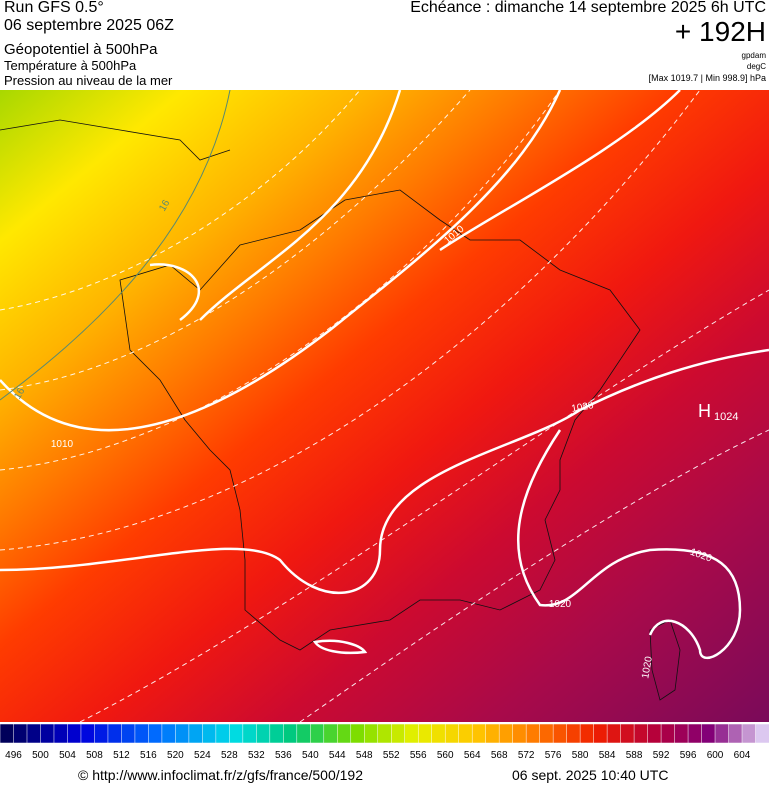  What do you see at coordinates (445, 755) in the screenshot?
I see `colorbar-label: 560` at bounding box center [445, 755].